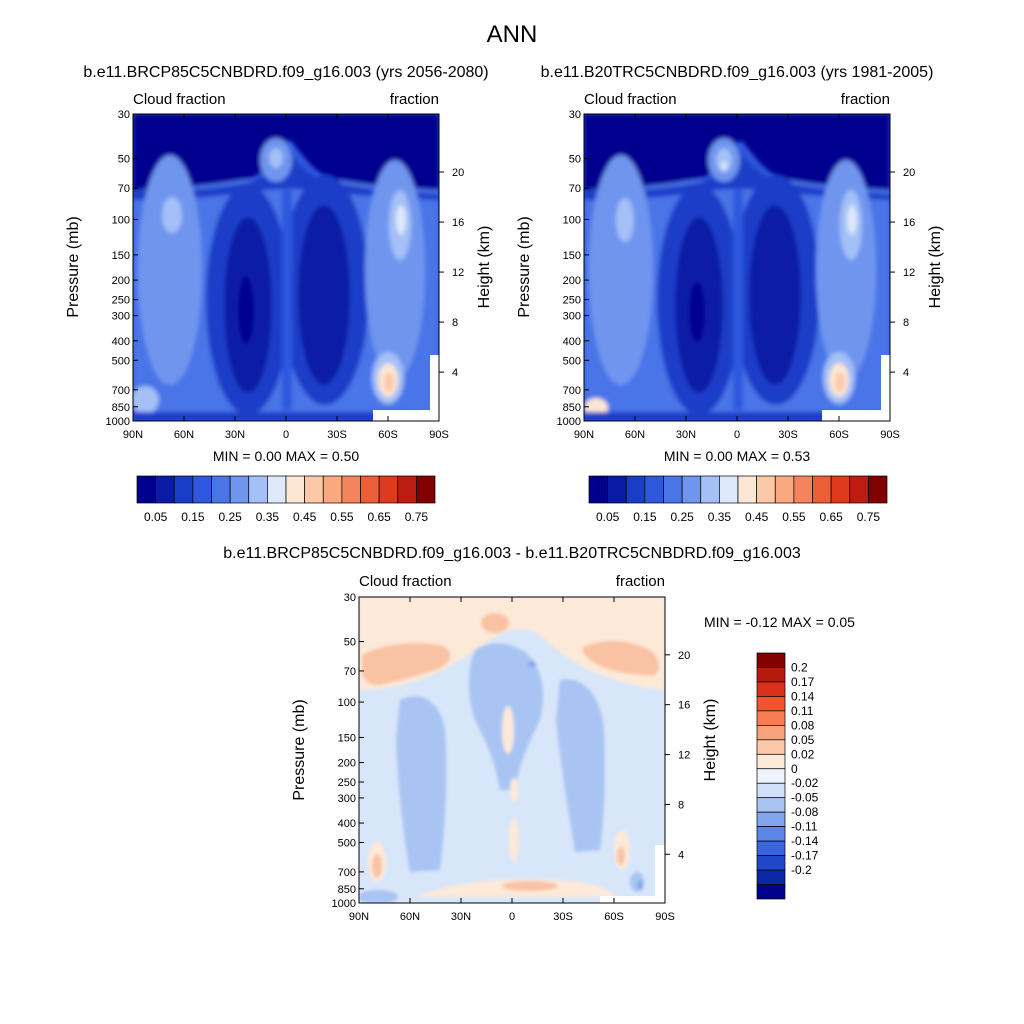  Describe the element at coordinates (172, 215) in the screenshot. I see `panel-1-midlat-nh-b` at that location.